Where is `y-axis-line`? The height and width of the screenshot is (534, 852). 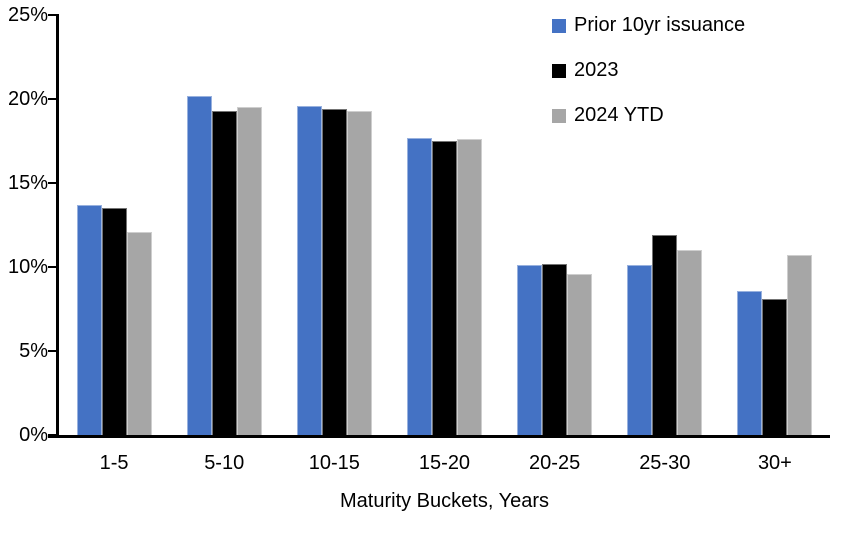
y-axis-line is located at coordinates (57, 226).